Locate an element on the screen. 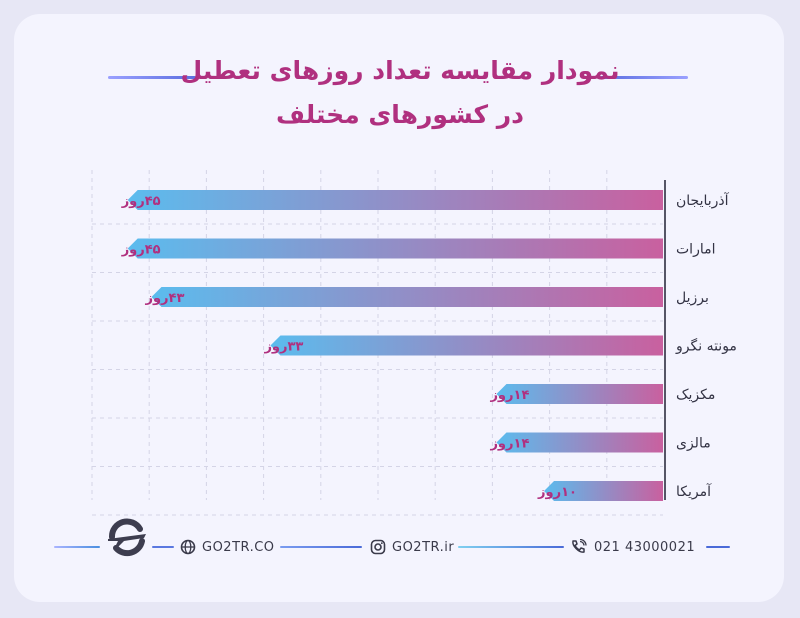 Image resolution: width=800 pixels, height=618 pixels. instagram-link: GO2TR.ir is located at coordinates (412, 547).